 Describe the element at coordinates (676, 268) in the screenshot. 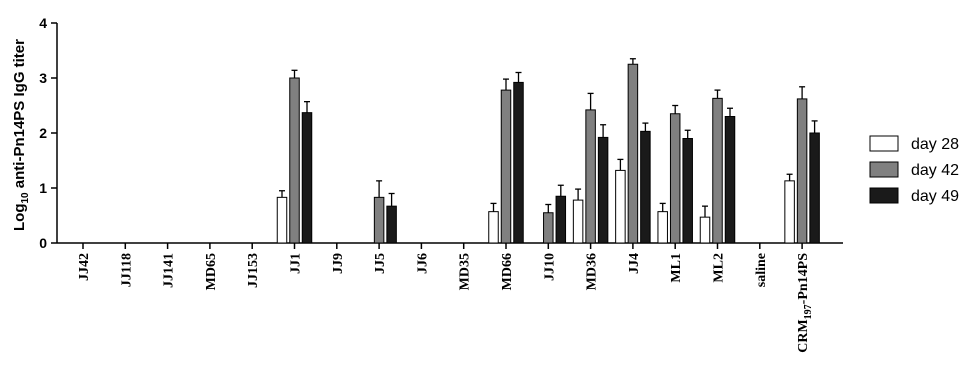

I see `x-tick-label: ML1` at that location.